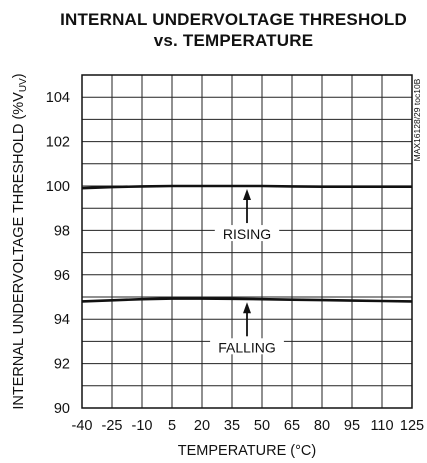 This screenshot has height=463, width=427. Describe the element at coordinates (112, 426) in the screenshot. I see `x-tick-label: -25` at that location.